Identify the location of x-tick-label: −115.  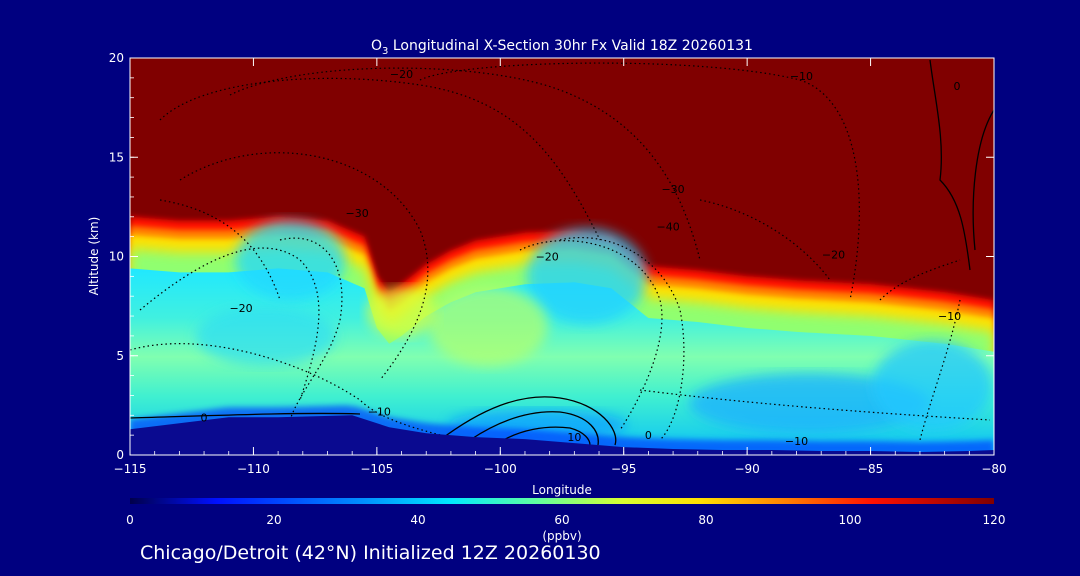
(130, 469).